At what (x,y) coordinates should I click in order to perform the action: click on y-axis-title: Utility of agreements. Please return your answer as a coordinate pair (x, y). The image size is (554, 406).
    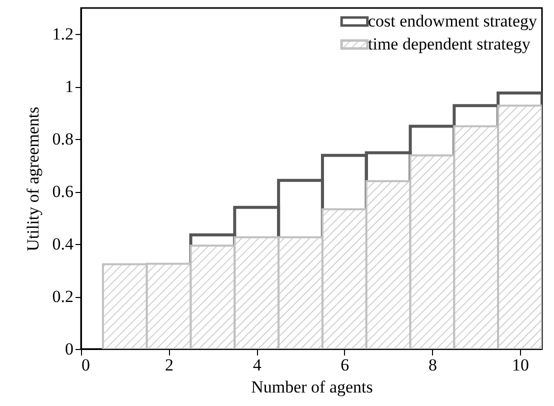
    Looking at the image, I should click on (32, 179).